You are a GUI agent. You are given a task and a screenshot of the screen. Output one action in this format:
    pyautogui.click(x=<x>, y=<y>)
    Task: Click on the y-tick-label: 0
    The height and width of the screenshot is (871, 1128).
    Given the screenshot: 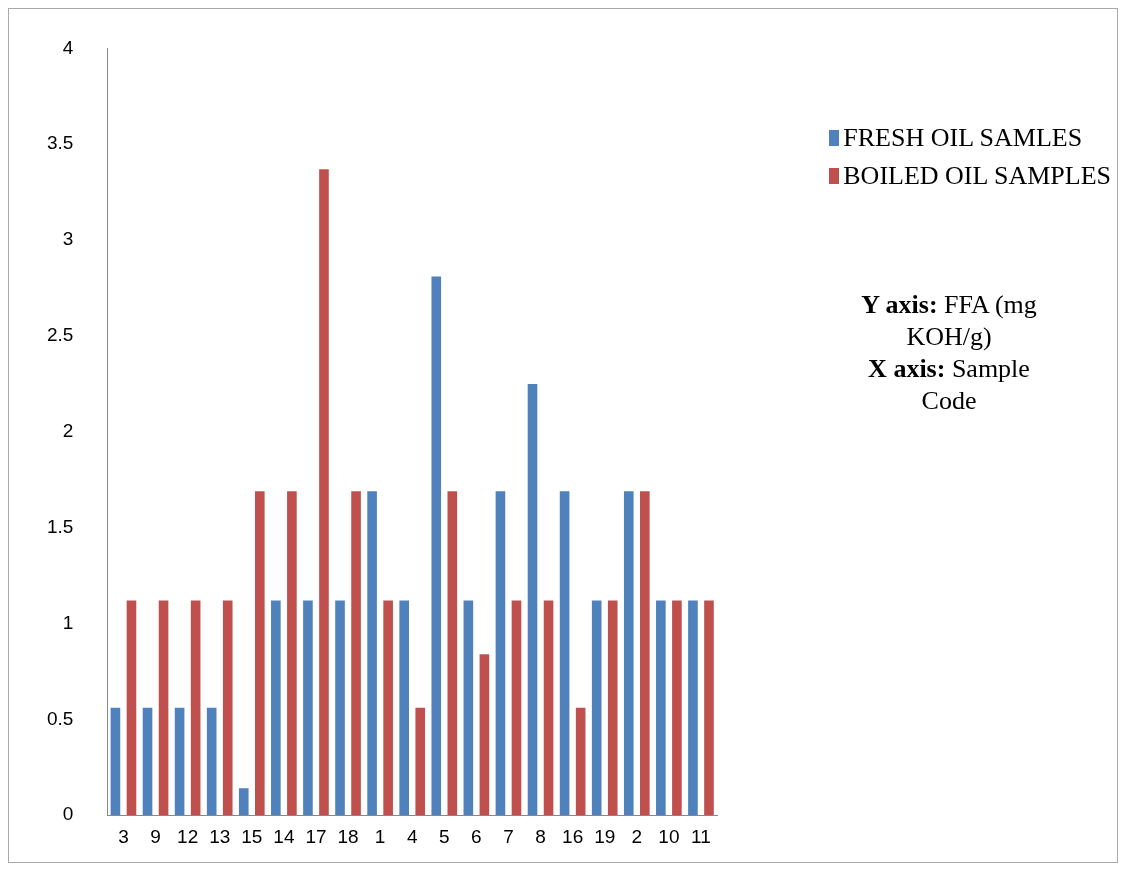 What is the action you would take?
    pyautogui.click(x=68, y=814)
    